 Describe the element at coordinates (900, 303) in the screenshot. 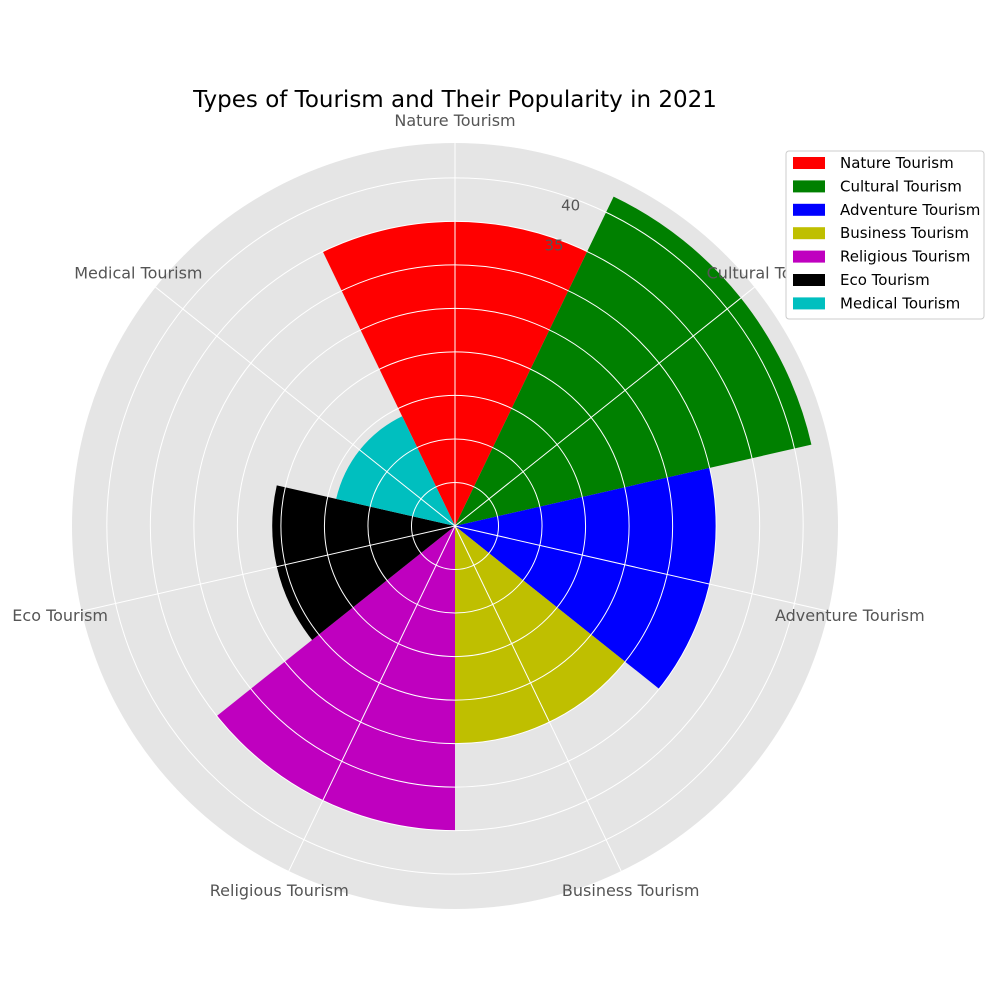

I see `legend-label: Medical Tourism` at that location.